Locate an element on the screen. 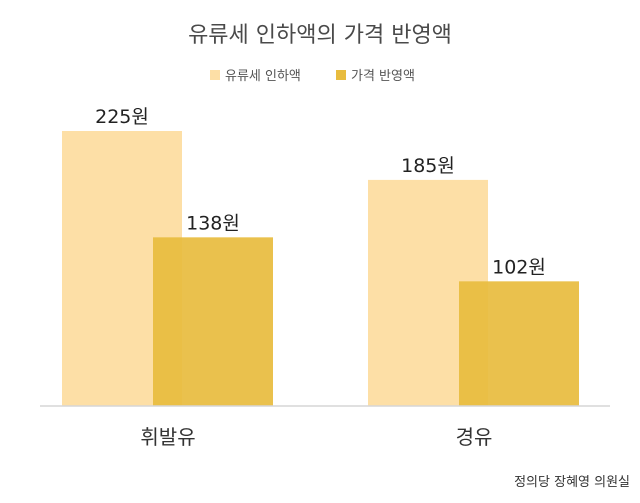 This screenshot has width=640, height=503. diesel-price-reflected-label: 102원 is located at coordinates (519, 267).